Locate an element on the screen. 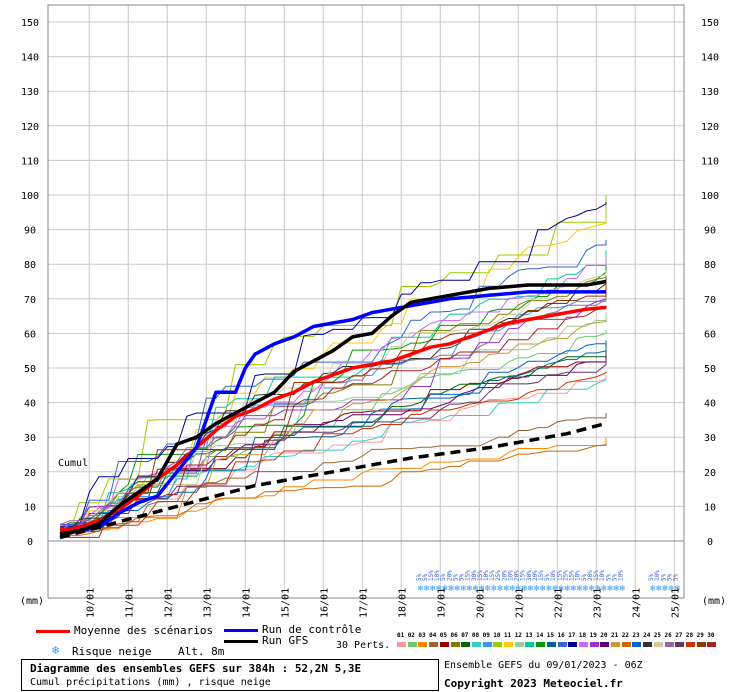 The width and height of the screenshot is (732, 692). pert-number-27: 27 is located at coordinates (679, 635).